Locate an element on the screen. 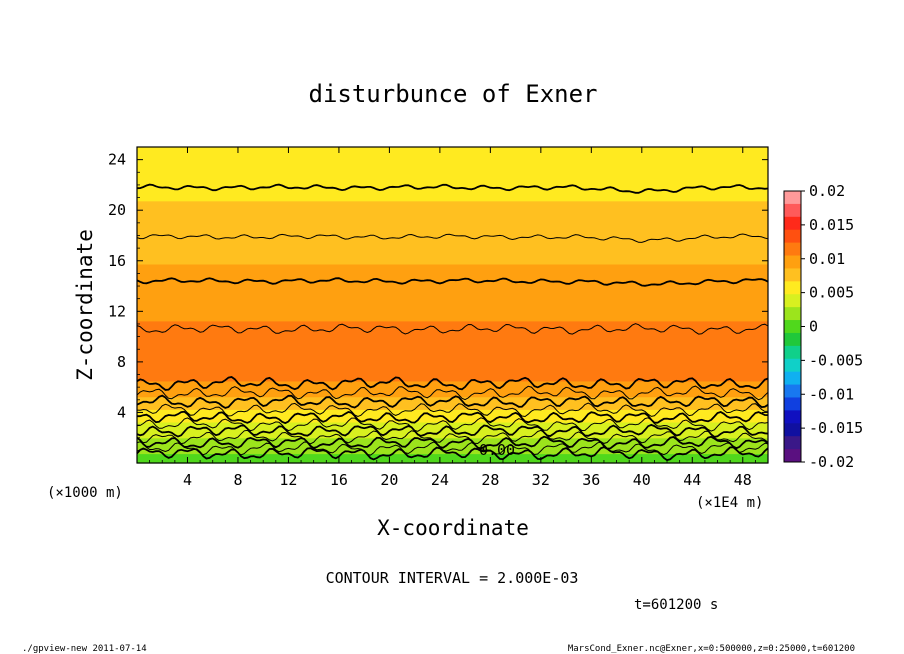 This screenshot has height=654, width=904. x-tick-label: 36 is located at coordinates (591, 480).